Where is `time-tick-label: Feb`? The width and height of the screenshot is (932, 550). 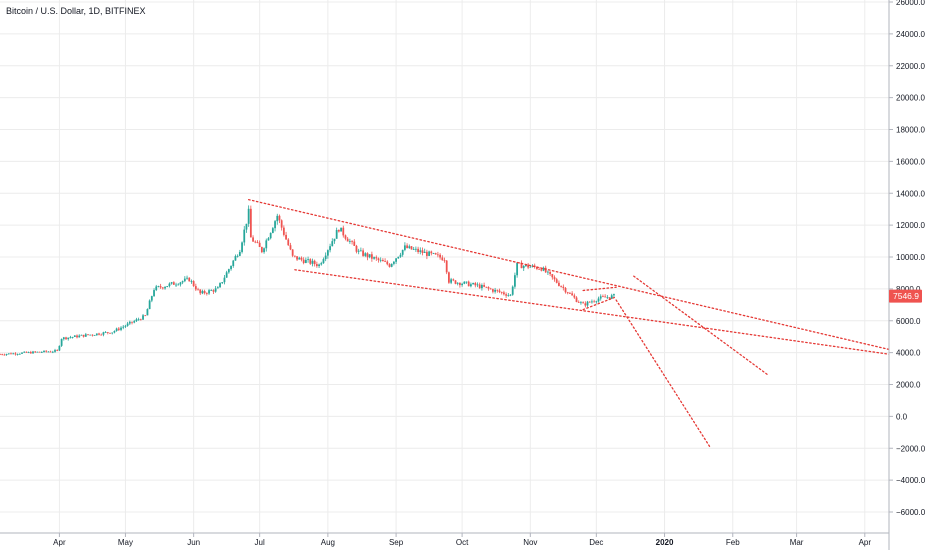
time-tick-label: Feb is located at coordinates (733, 542).